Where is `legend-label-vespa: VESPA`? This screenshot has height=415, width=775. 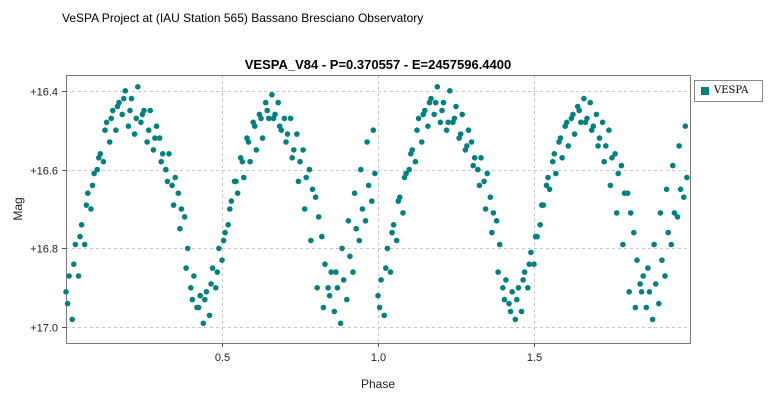
legend-label-vespa: VESPA is located at coordinates (731, 90).